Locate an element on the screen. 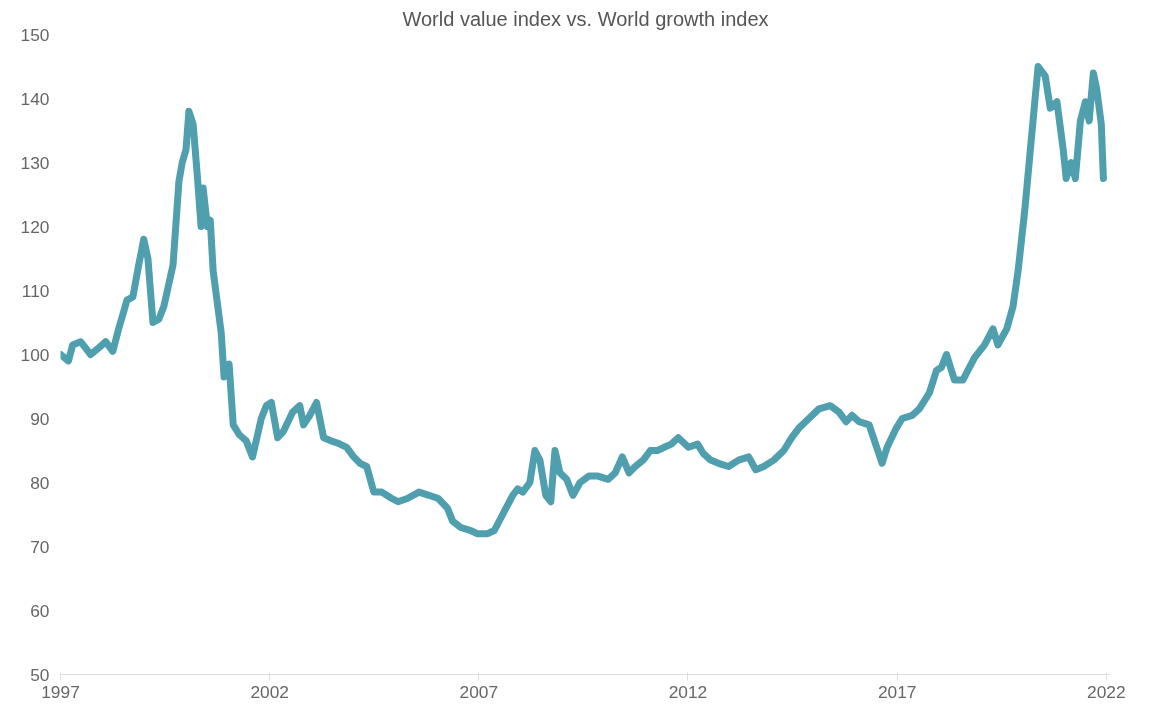 This screenshot has height=719, width=1173. y-tick-label: 110 is located at coordinates (35, 290).